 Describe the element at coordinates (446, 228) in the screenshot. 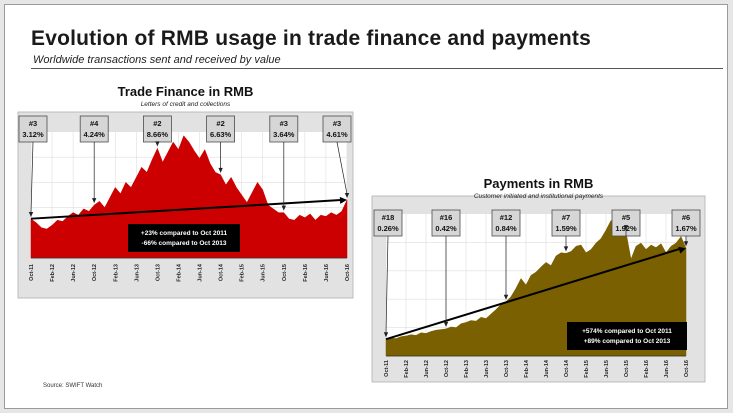

I see `share-label: 0.42%` at that location.